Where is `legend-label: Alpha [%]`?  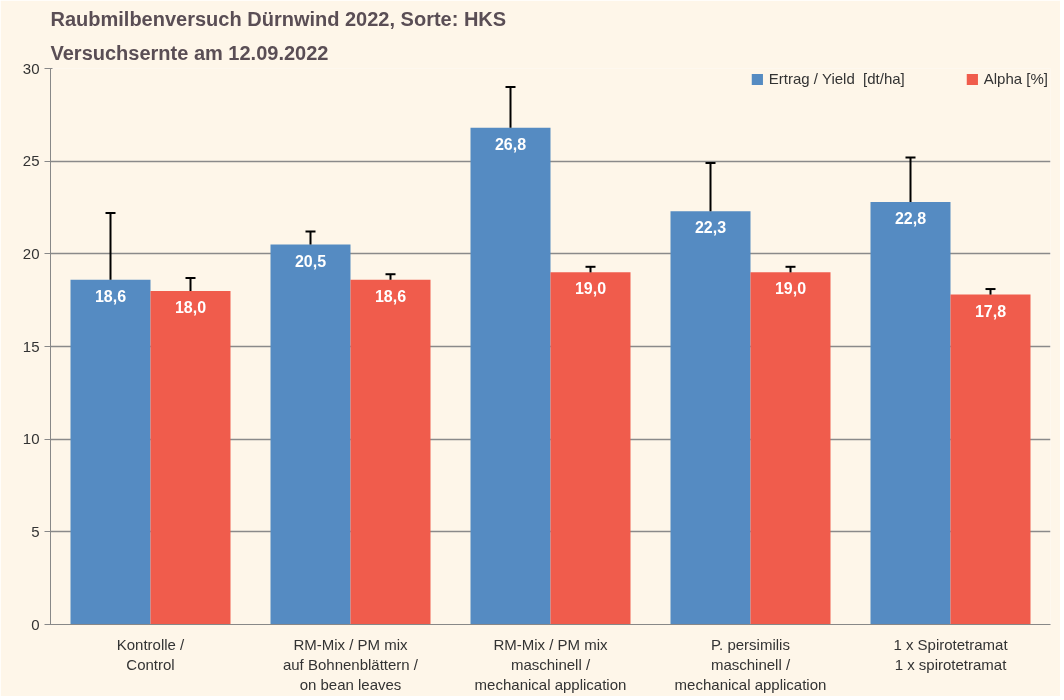
legend-label: Alpha [%] is located at coordinates (1015, 78).